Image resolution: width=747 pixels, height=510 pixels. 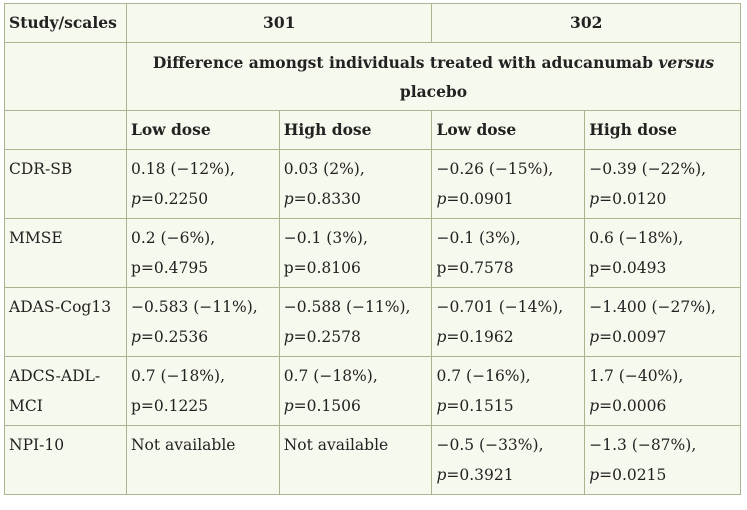 I want to click on value-cell: 0.7 (−16%), p=0.1515, so click(x=508, y=391).